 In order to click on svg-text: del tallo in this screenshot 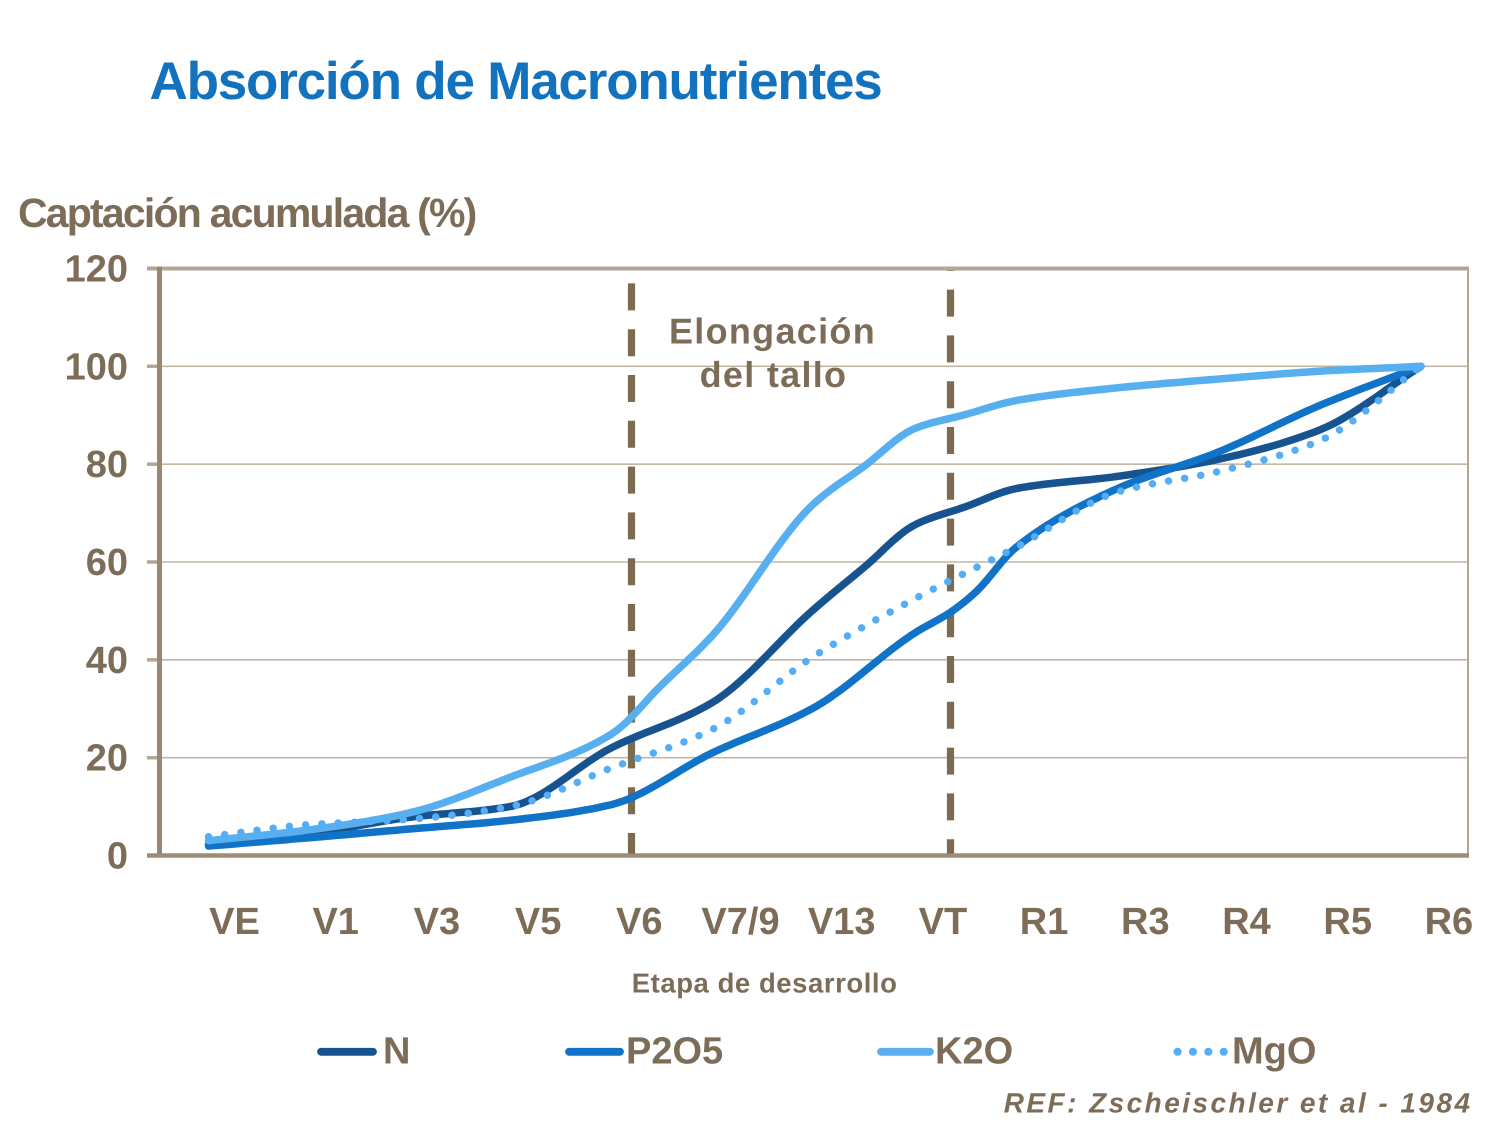, I will do `click(774, 374)`.